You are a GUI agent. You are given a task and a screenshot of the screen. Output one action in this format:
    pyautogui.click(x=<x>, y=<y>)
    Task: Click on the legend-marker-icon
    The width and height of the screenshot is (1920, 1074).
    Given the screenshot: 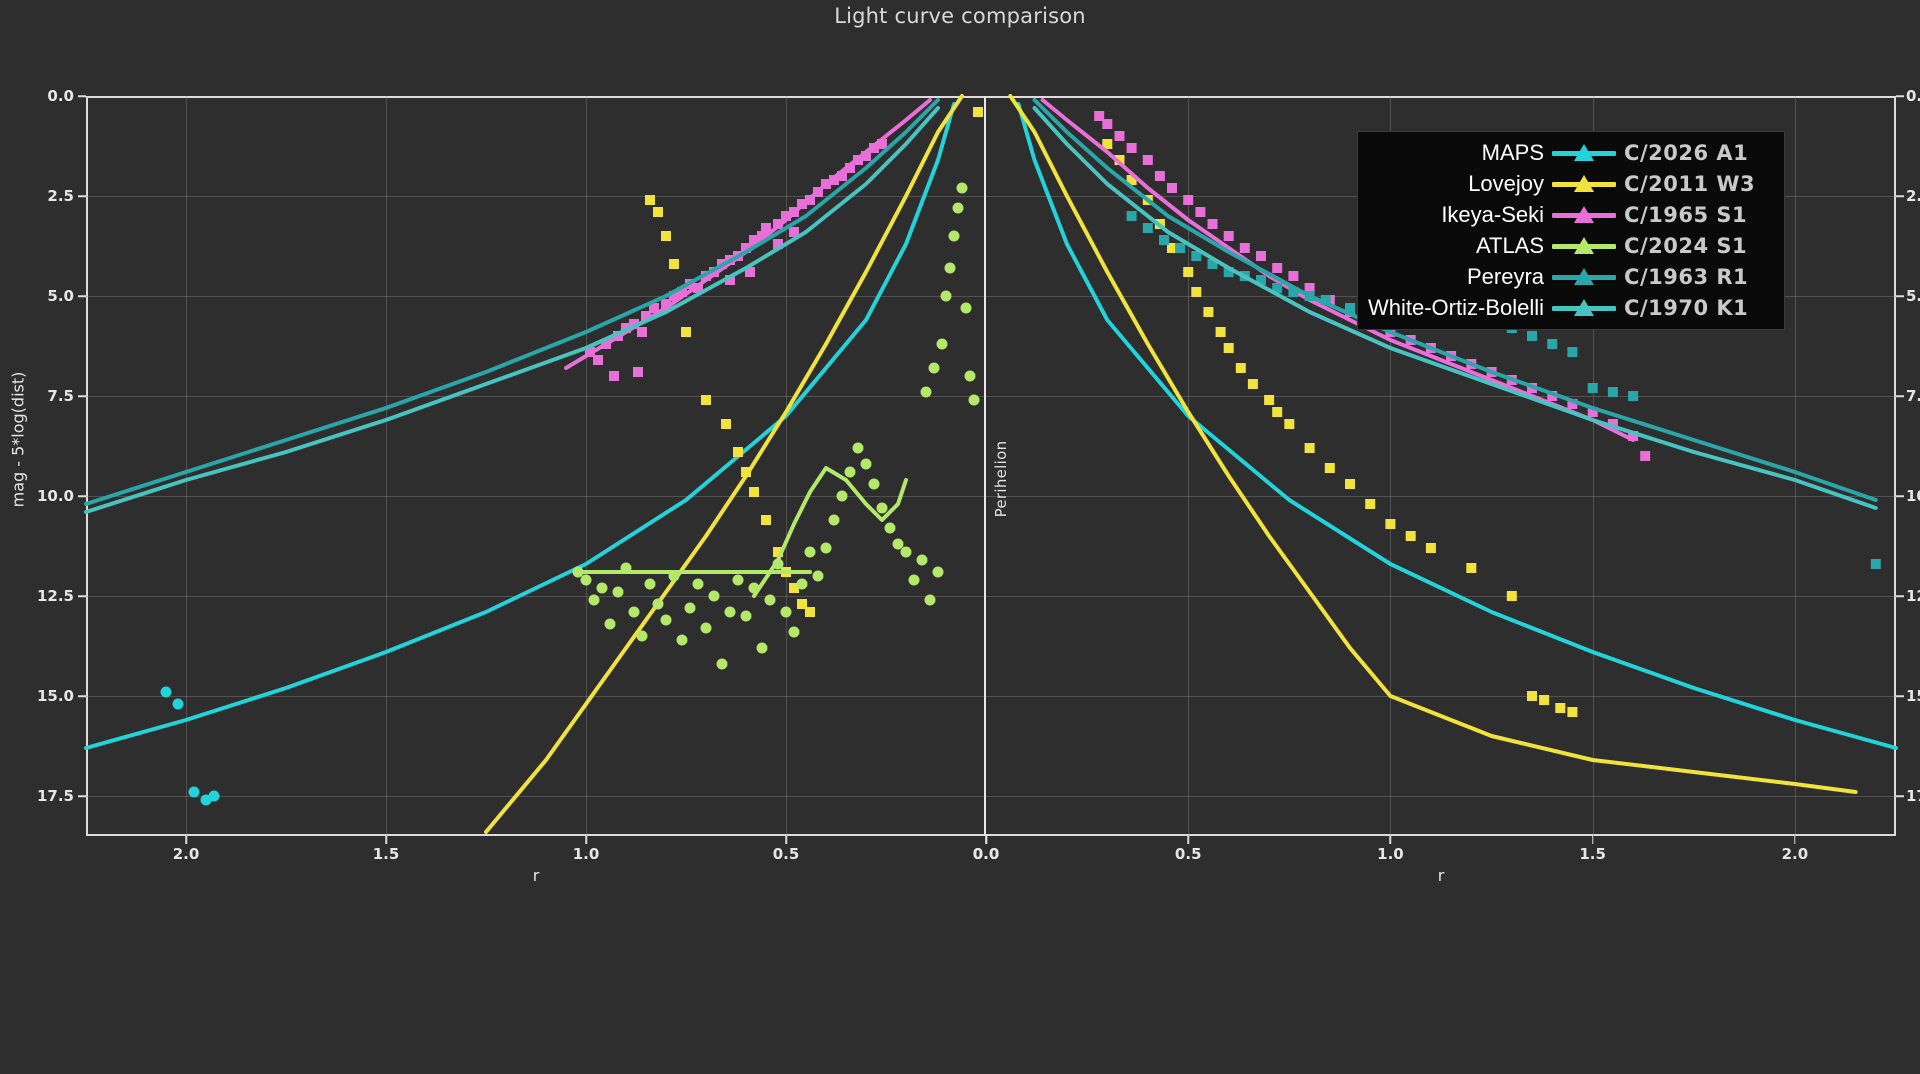 What is the action you would take?
    pyautogui.click(x=1584, y=308)
    